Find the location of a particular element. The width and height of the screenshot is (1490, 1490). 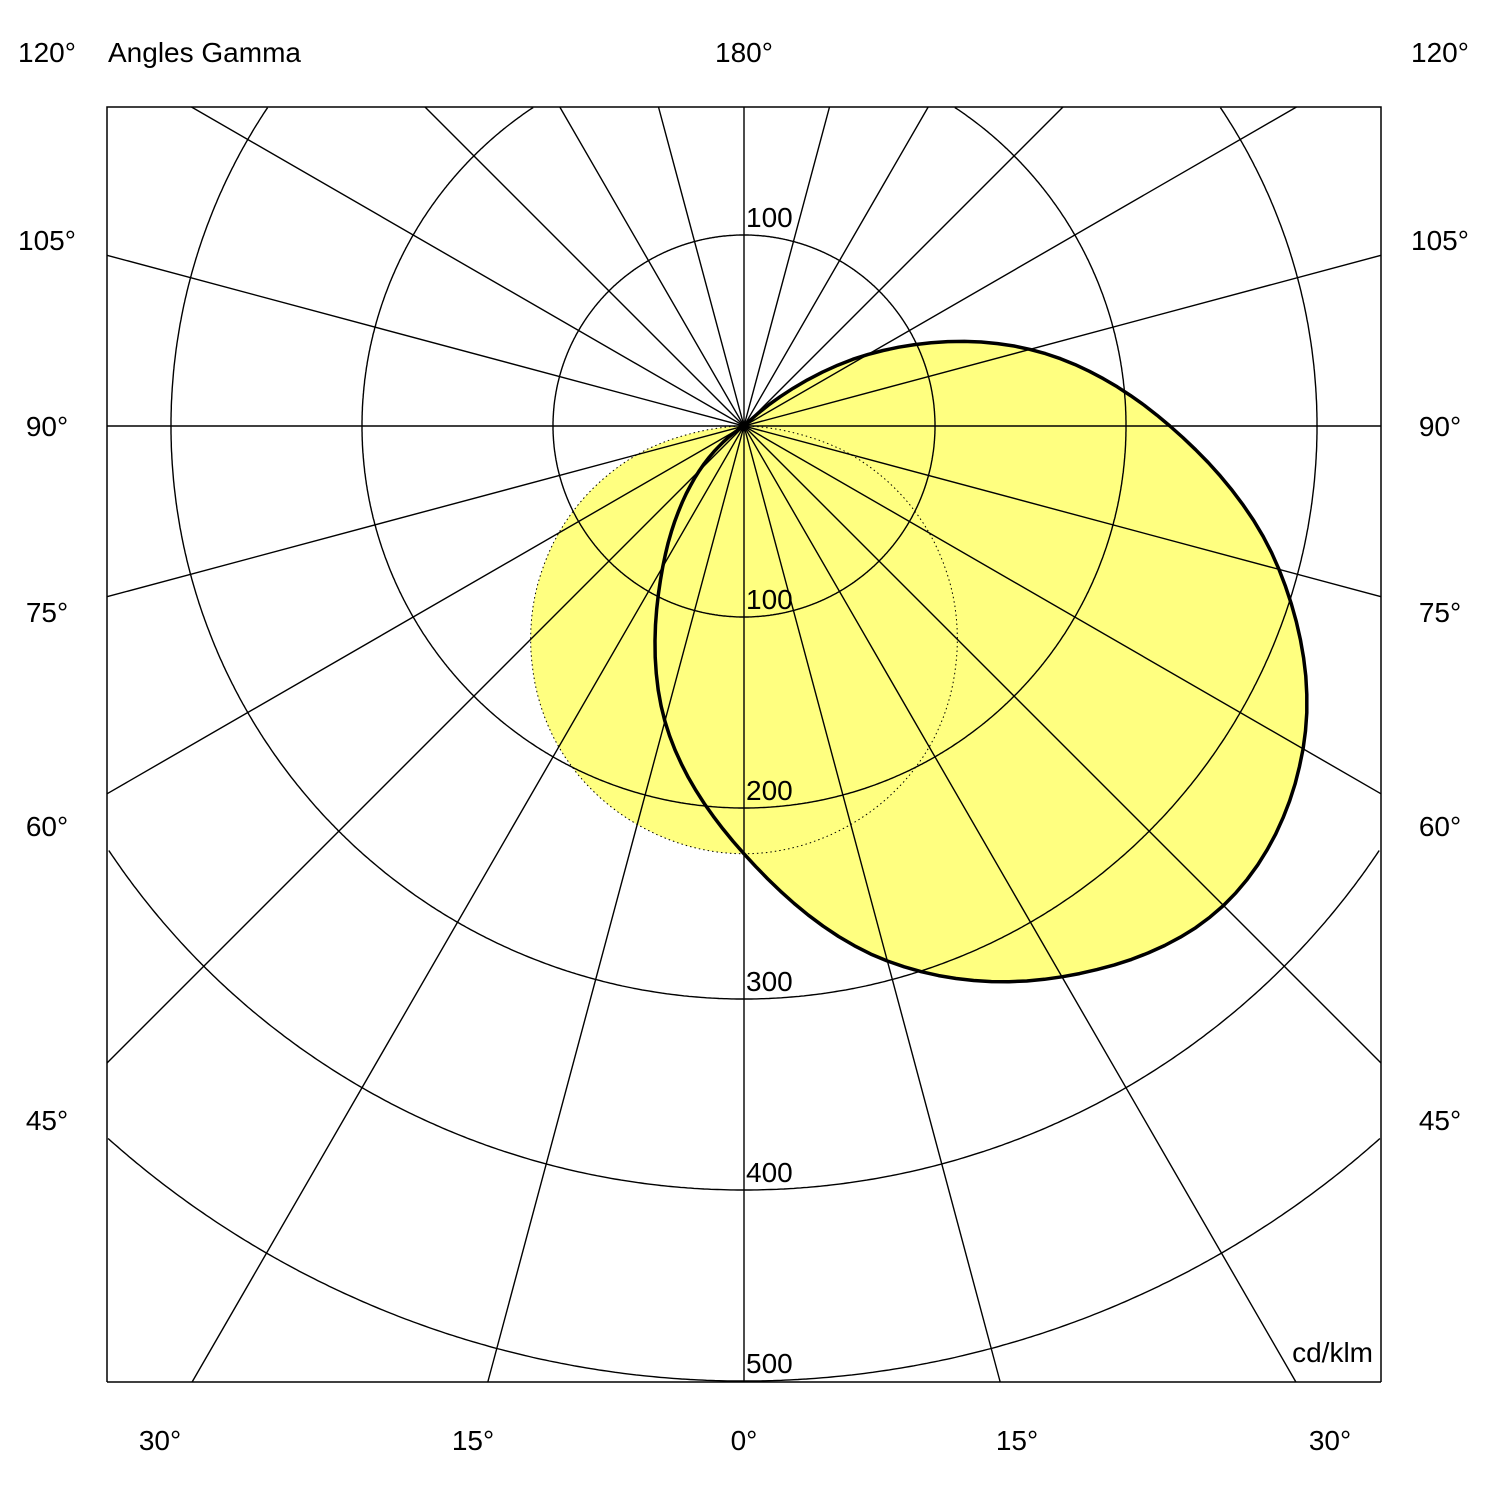

left-angle-label: 90° is located at coordinates (47, 426).